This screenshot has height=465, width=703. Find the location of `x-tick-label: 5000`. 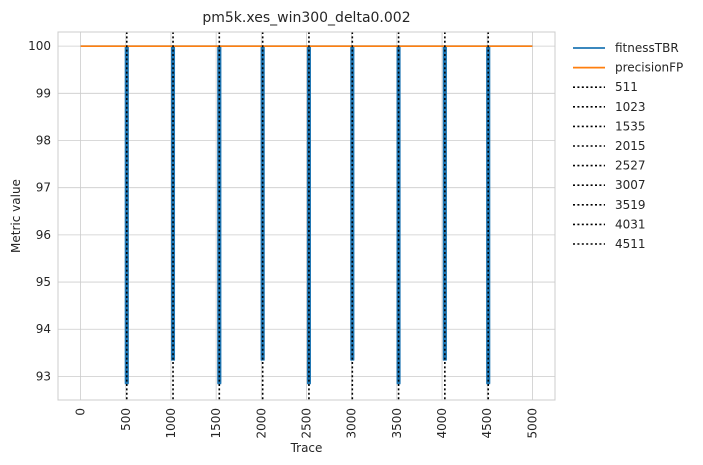

x-tick-label: 5000 is located at coordinates (532, 423).